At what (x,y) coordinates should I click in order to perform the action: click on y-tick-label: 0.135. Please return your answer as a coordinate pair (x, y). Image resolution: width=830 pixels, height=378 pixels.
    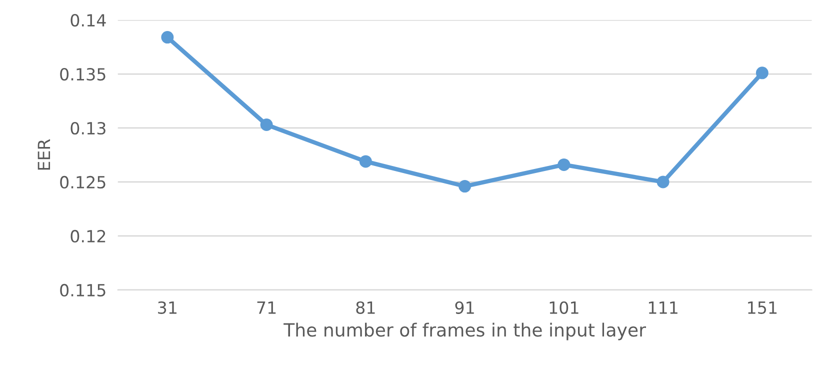
    Looking at the image, I should click on (83, 74).